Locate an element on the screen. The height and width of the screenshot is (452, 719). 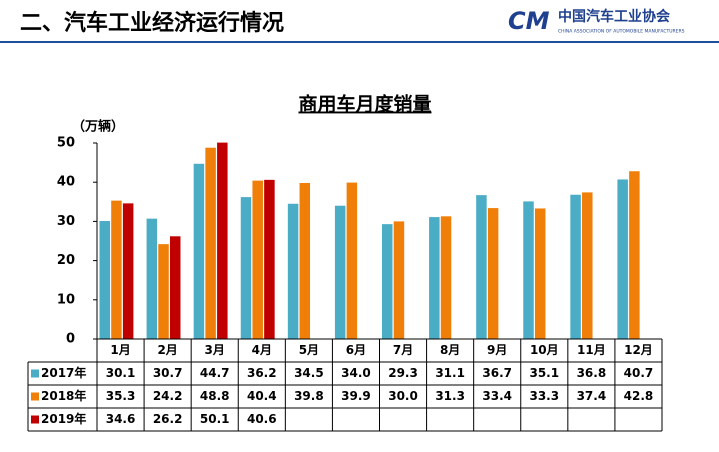
data-label: 39.9 is located at coordinates (356, 396).